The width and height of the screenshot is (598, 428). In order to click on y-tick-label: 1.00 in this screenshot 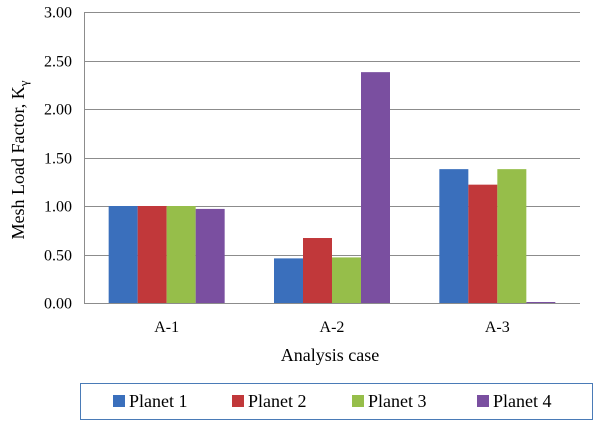, I will do `click(58, 207)`.